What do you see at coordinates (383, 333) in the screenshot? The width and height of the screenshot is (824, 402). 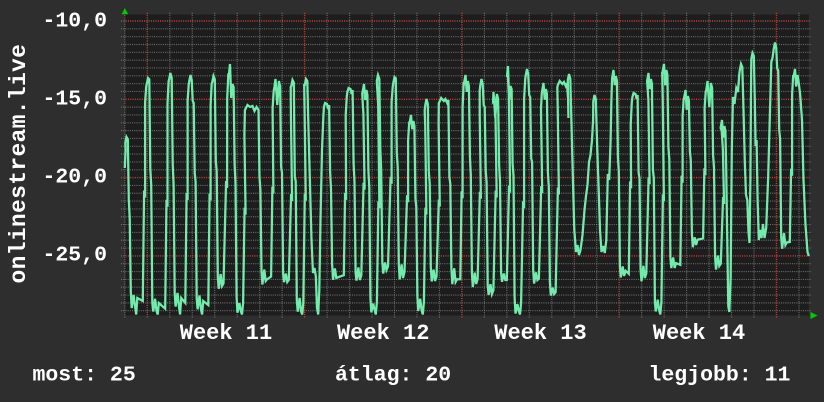 I see `svg-text: Week 12` at bounding box center [383, 333].